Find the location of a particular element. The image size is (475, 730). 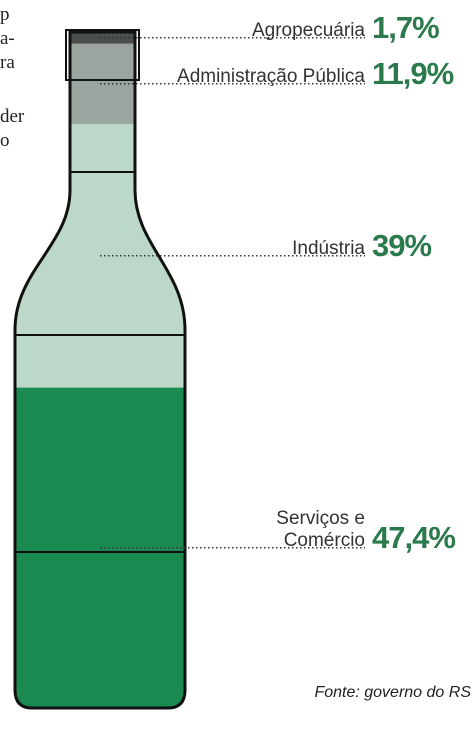

text-fragment: ra is located at coordinates (7, 62).